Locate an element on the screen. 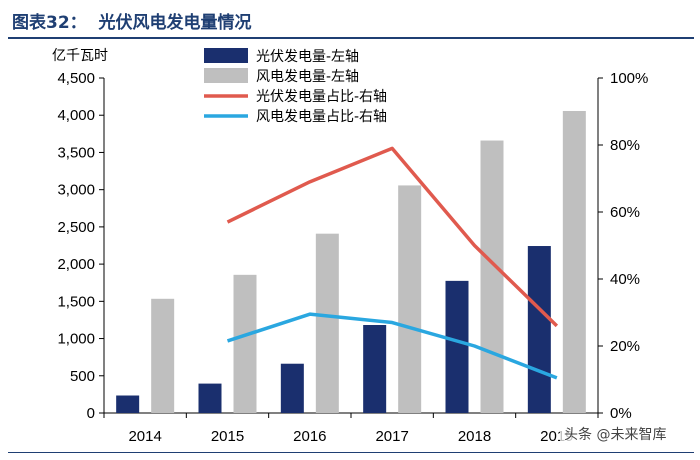 The height and width of the screenshot is (460, 700). y-tick-label-left: 3,500 is located at coordinates (76, 152).